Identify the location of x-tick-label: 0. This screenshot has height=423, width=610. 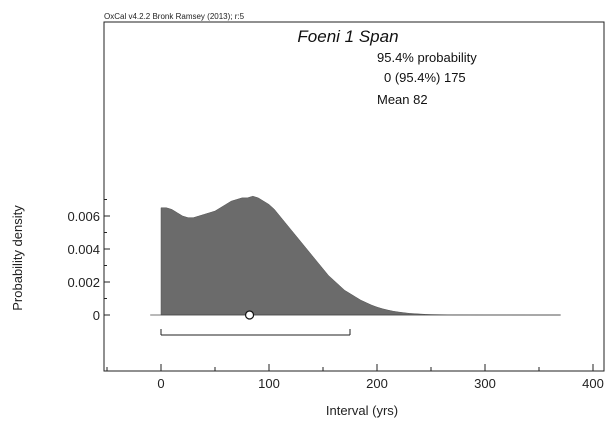
(160, 383).